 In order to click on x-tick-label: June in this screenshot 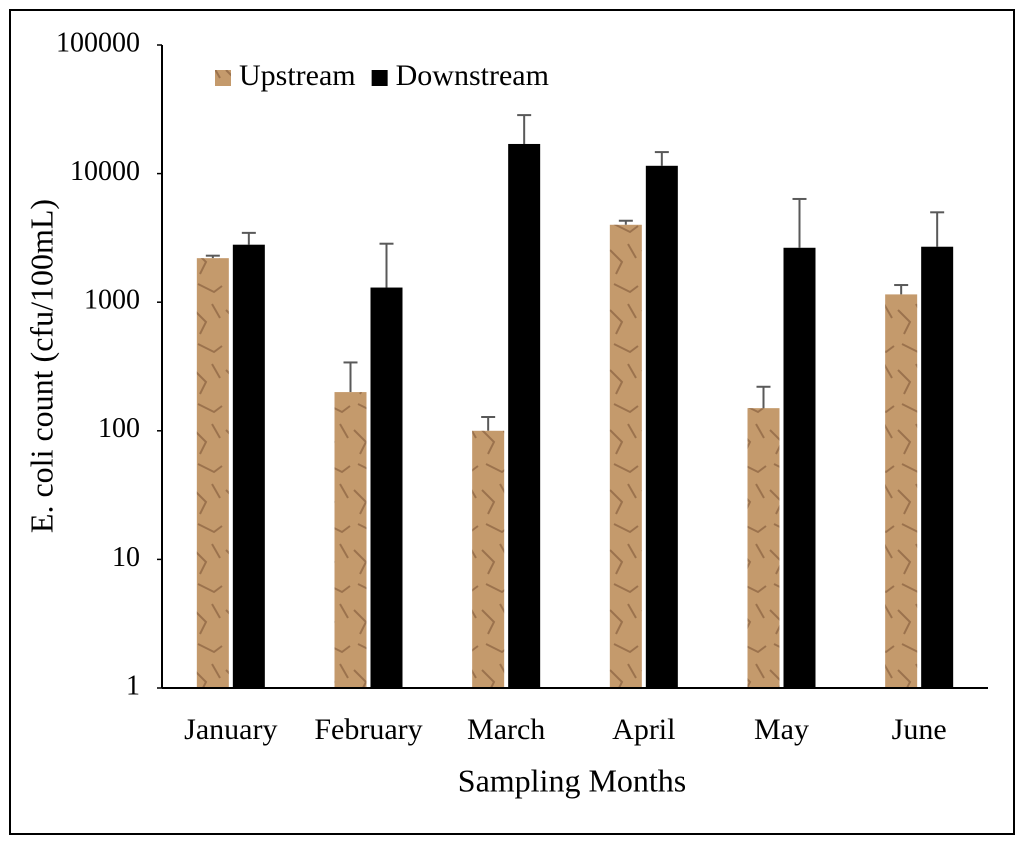, I will do `click(919, 729)`.